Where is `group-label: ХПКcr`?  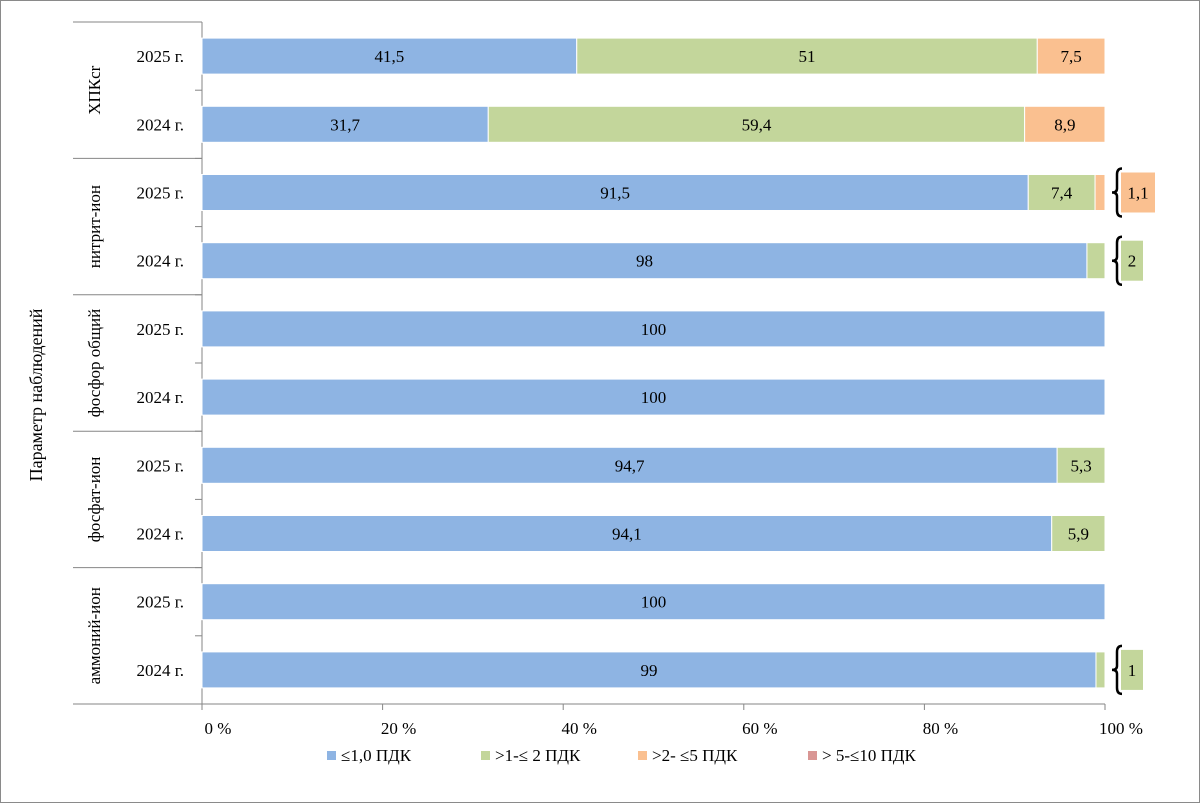 group-label: ХПКcr is located at coordinates (94, 89).